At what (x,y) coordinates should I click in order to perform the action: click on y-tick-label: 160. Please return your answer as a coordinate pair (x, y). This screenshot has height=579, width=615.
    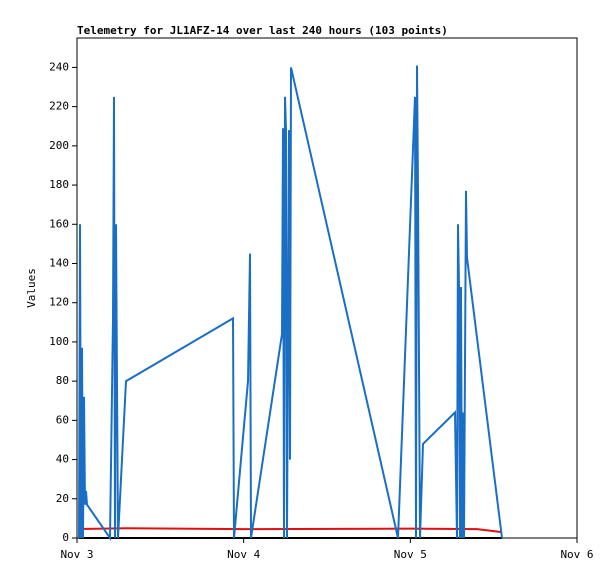
    Looking at the image, I should click on (59, 223).